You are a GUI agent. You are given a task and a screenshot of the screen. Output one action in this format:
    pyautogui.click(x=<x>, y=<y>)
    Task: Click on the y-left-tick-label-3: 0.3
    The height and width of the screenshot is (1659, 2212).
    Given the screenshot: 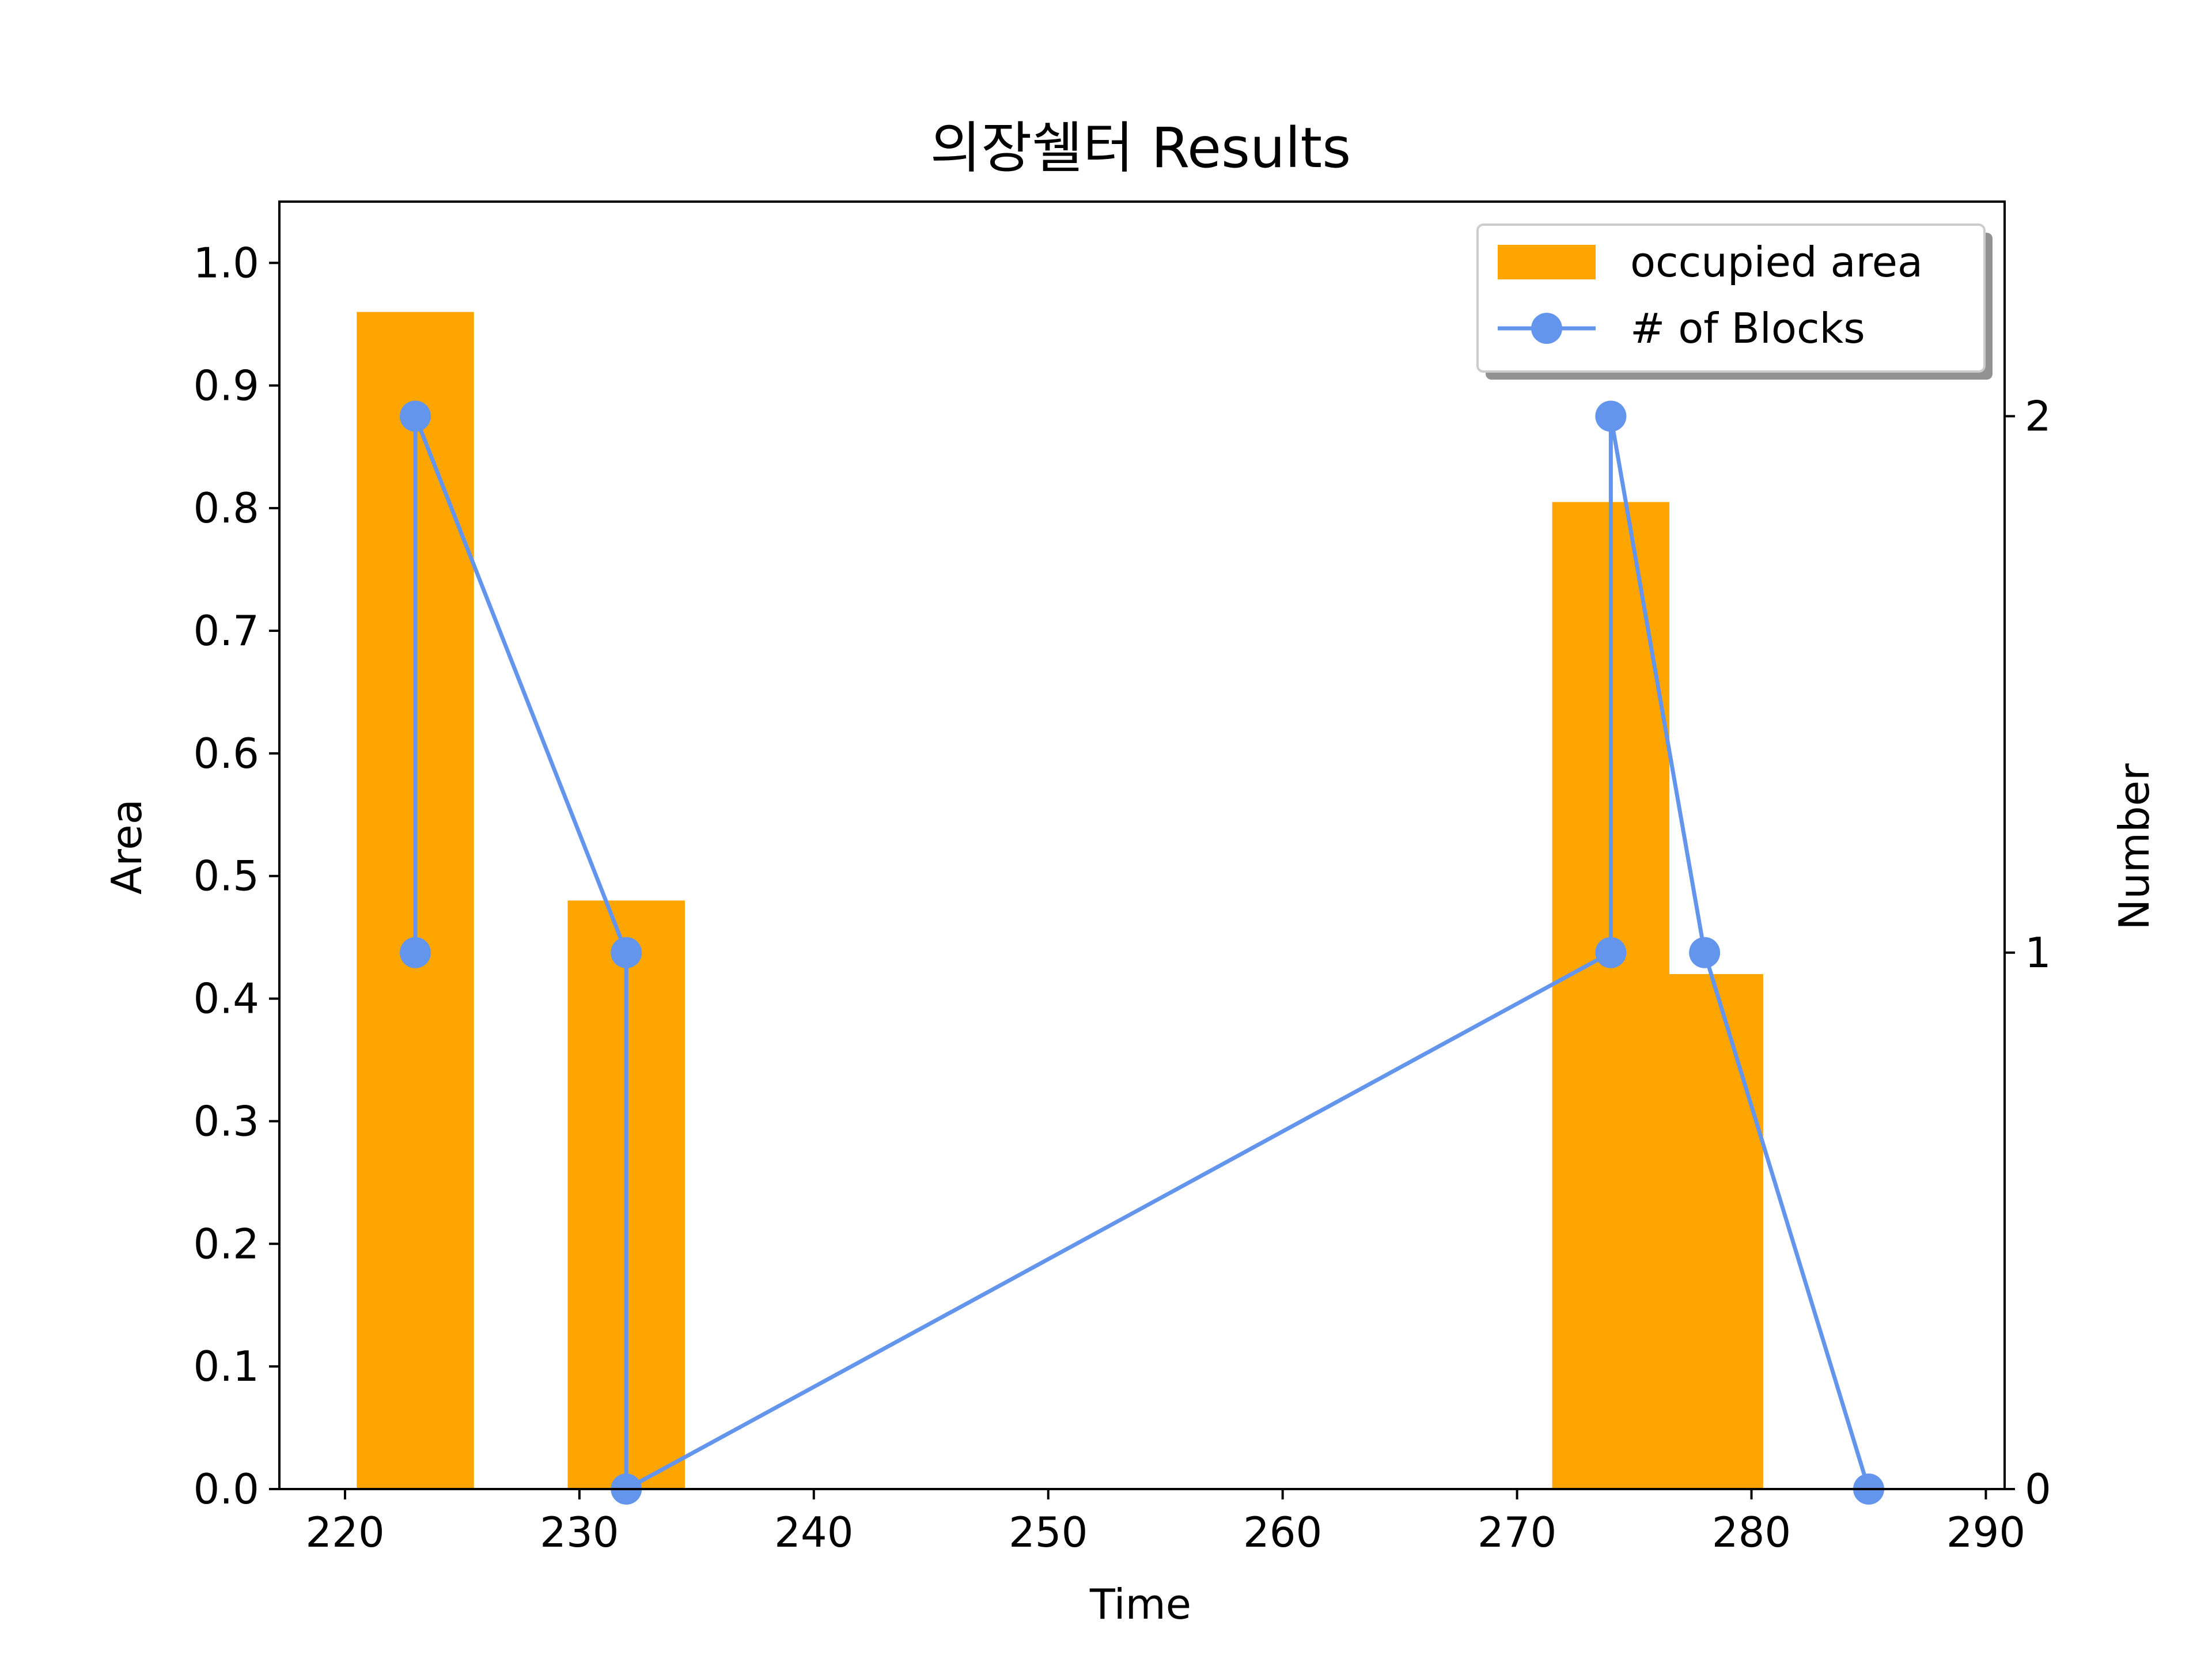 What is the action you would take?
    pyautogui.click(x=226, y=1121)
    